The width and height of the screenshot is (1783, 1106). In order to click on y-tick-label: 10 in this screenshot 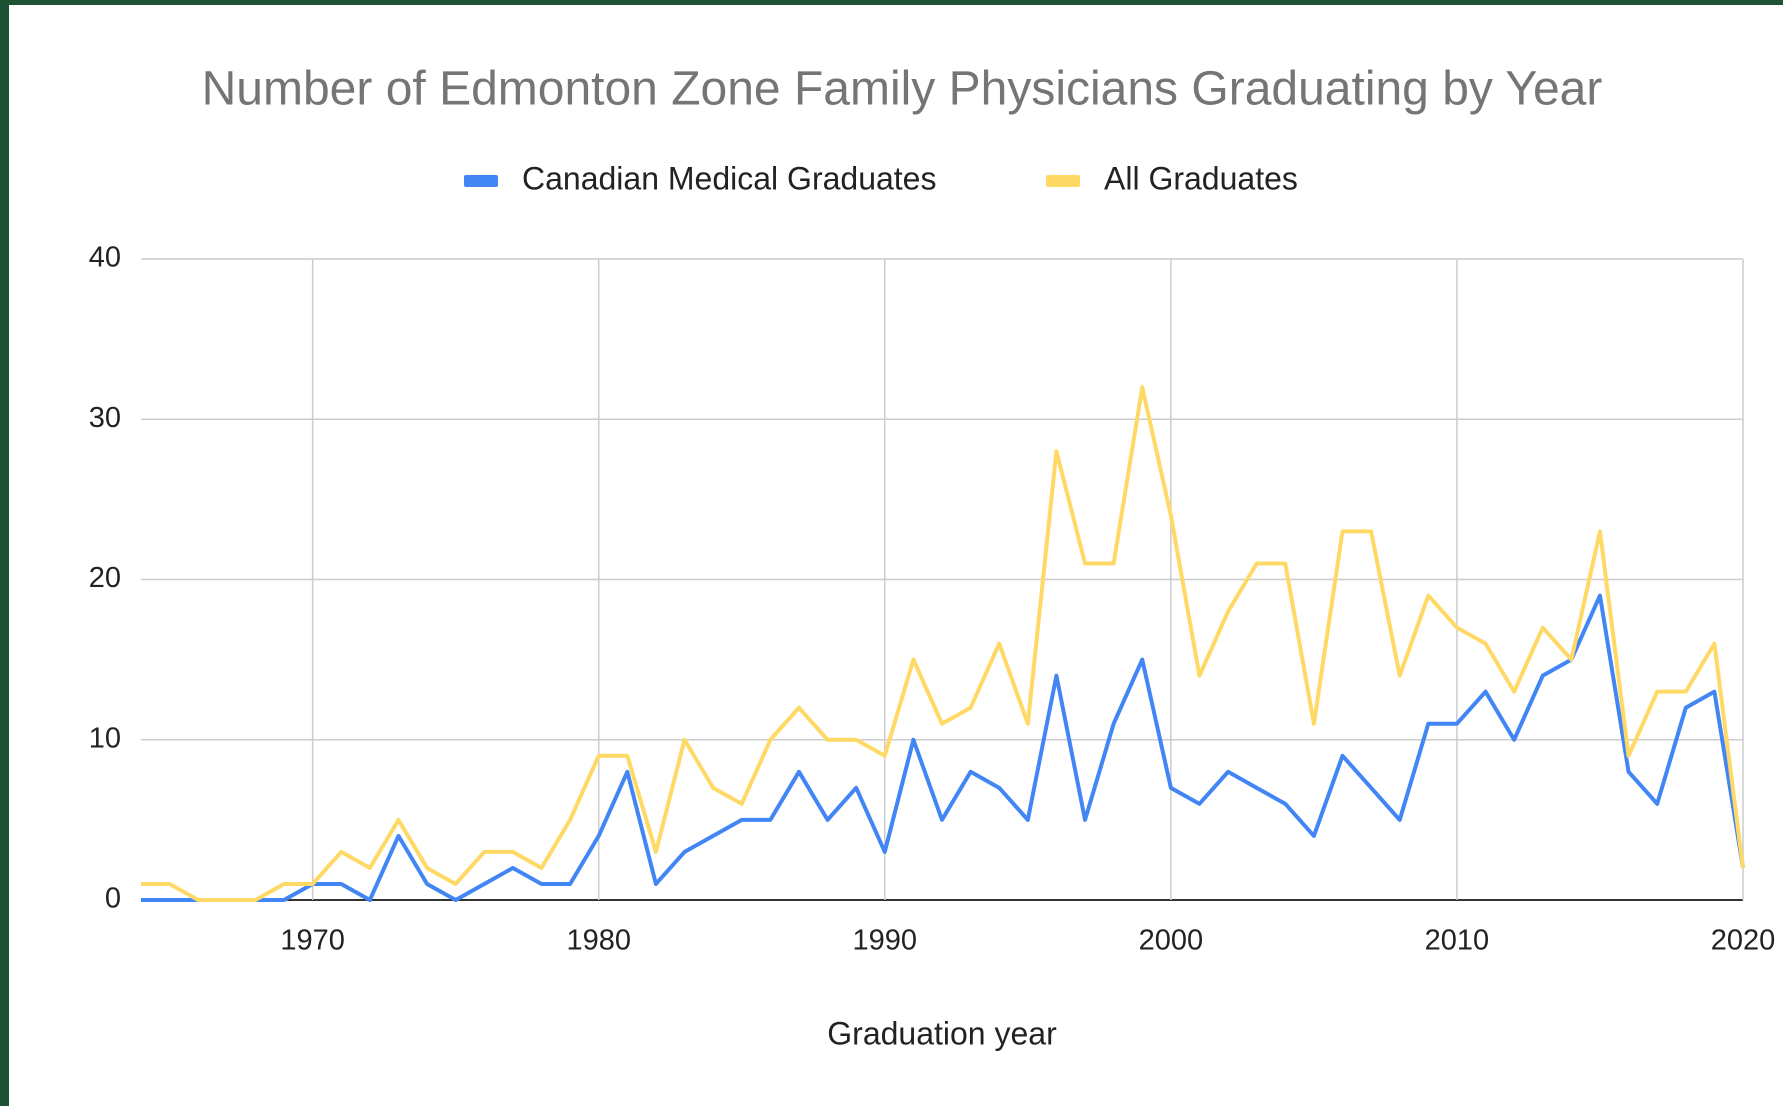, I will do `click(105, 738)`.